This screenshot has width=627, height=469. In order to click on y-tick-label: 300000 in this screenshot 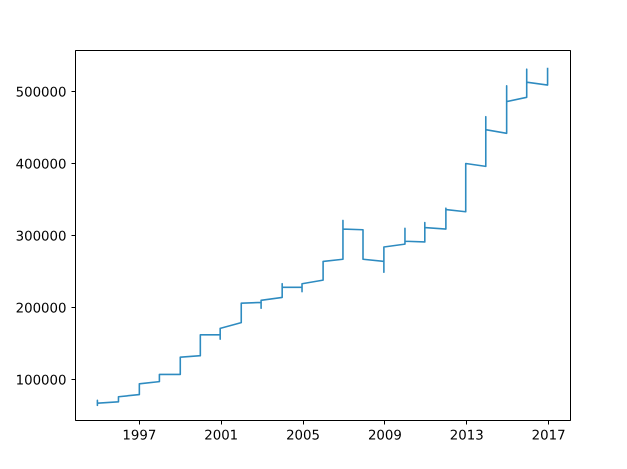, I will do `click(41, 237)`.